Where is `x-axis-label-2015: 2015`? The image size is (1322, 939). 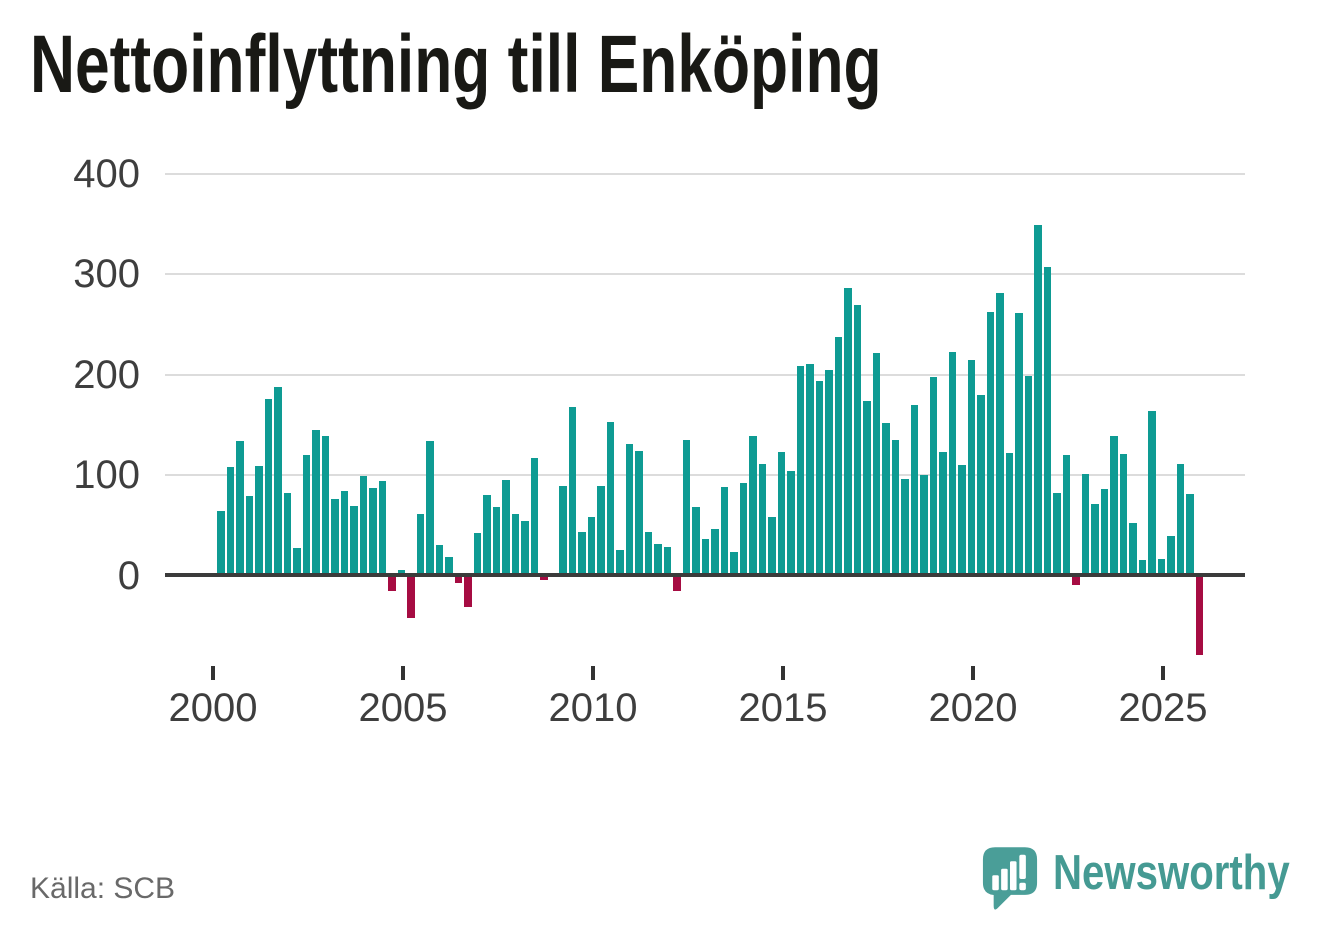
x-axis-label-2015: 2015 is located at coordinates (783, 708).